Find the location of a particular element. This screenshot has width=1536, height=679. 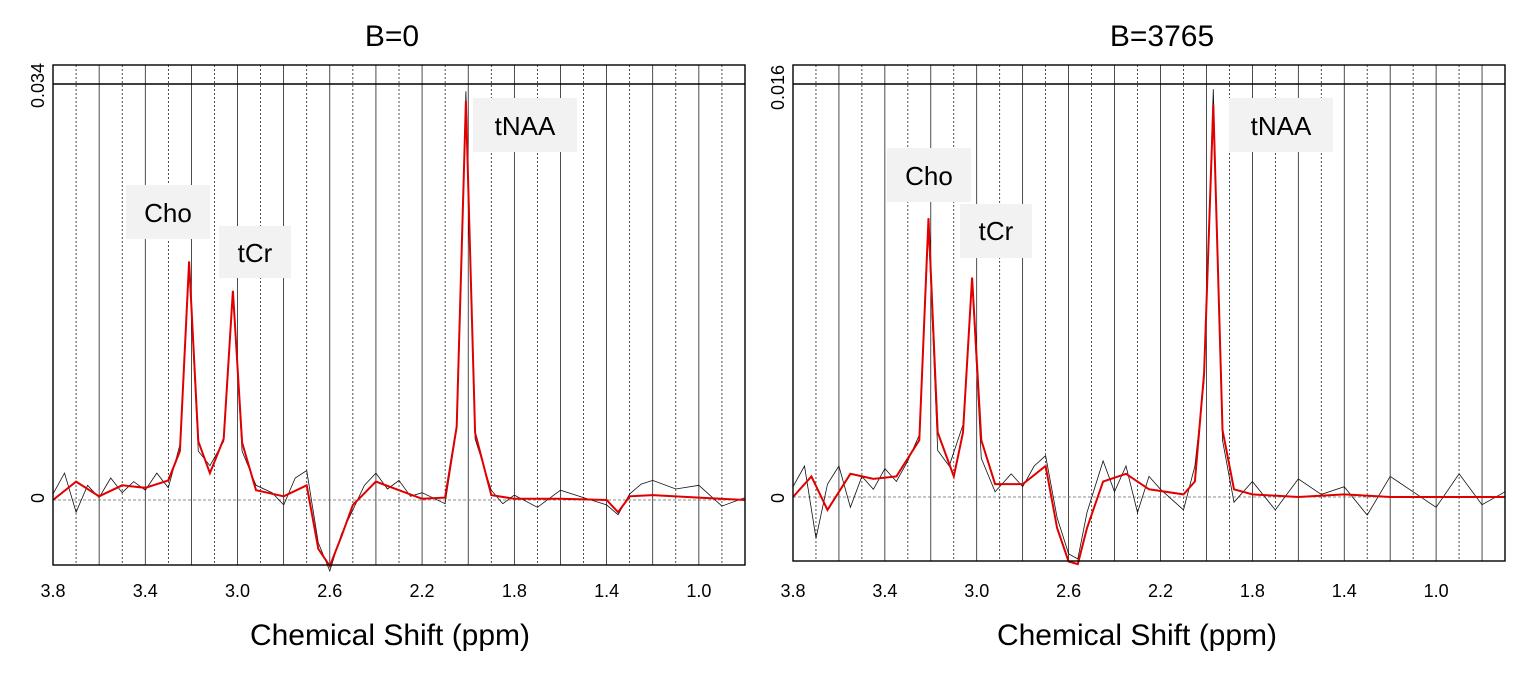

y-tick-max: 0.034 is located at coordinates (38, 85).